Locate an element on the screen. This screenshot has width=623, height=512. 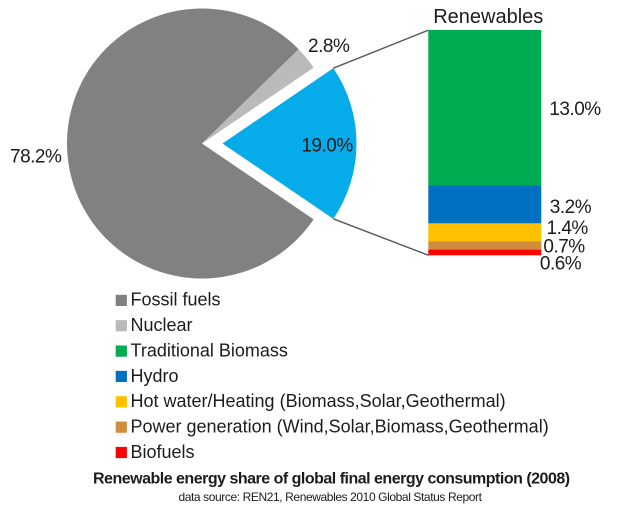
svg-text: 19.0% is located at coordinates (327, 145).